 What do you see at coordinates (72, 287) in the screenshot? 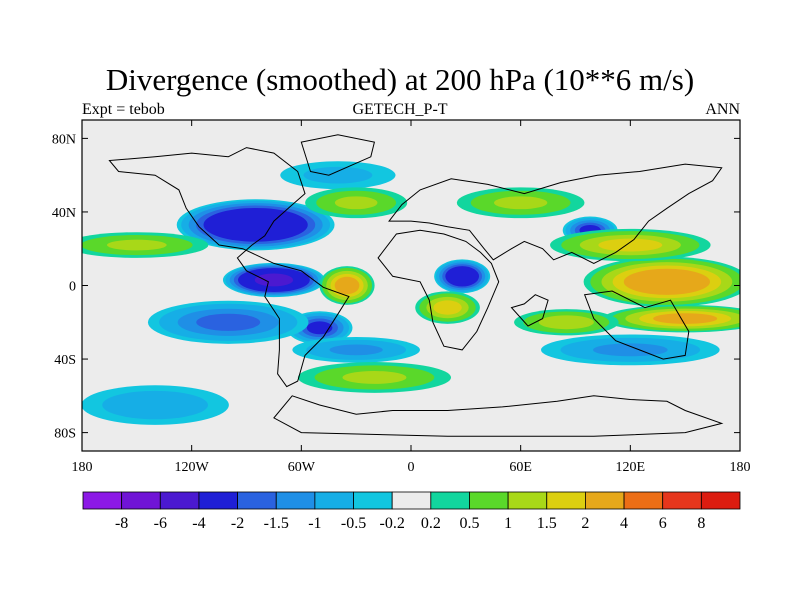
I see `y-tick-label-2: 0` at bounding box center [72, 287].